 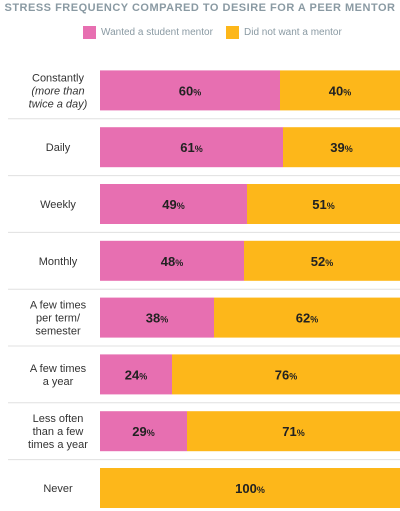 I want to click on value-label-not-wanted: 62%, so click(x=307, y=318).